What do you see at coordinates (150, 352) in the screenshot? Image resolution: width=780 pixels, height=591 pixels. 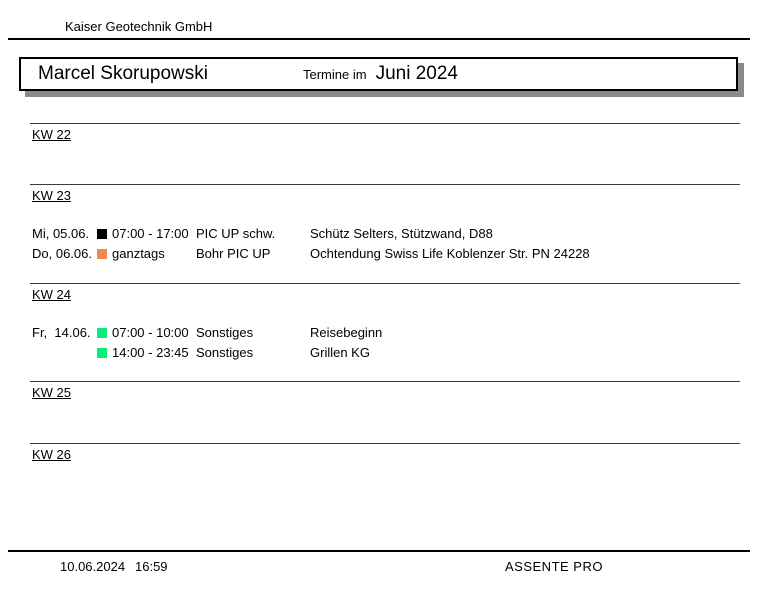 I see `appointment-time: 14:00 - 23:45` at bounding box center [150, 352].